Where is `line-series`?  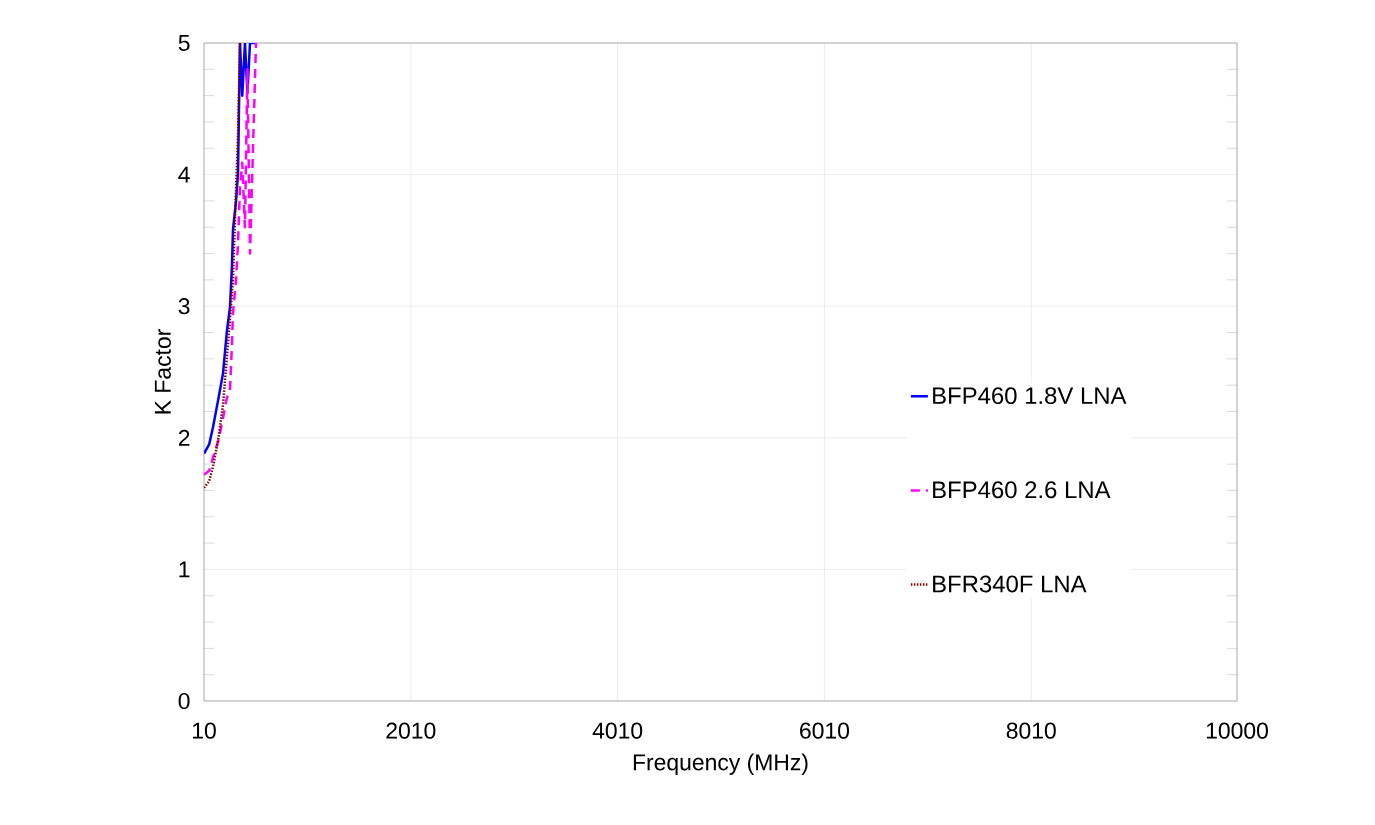 line-series is located at coordinates (223, 266).